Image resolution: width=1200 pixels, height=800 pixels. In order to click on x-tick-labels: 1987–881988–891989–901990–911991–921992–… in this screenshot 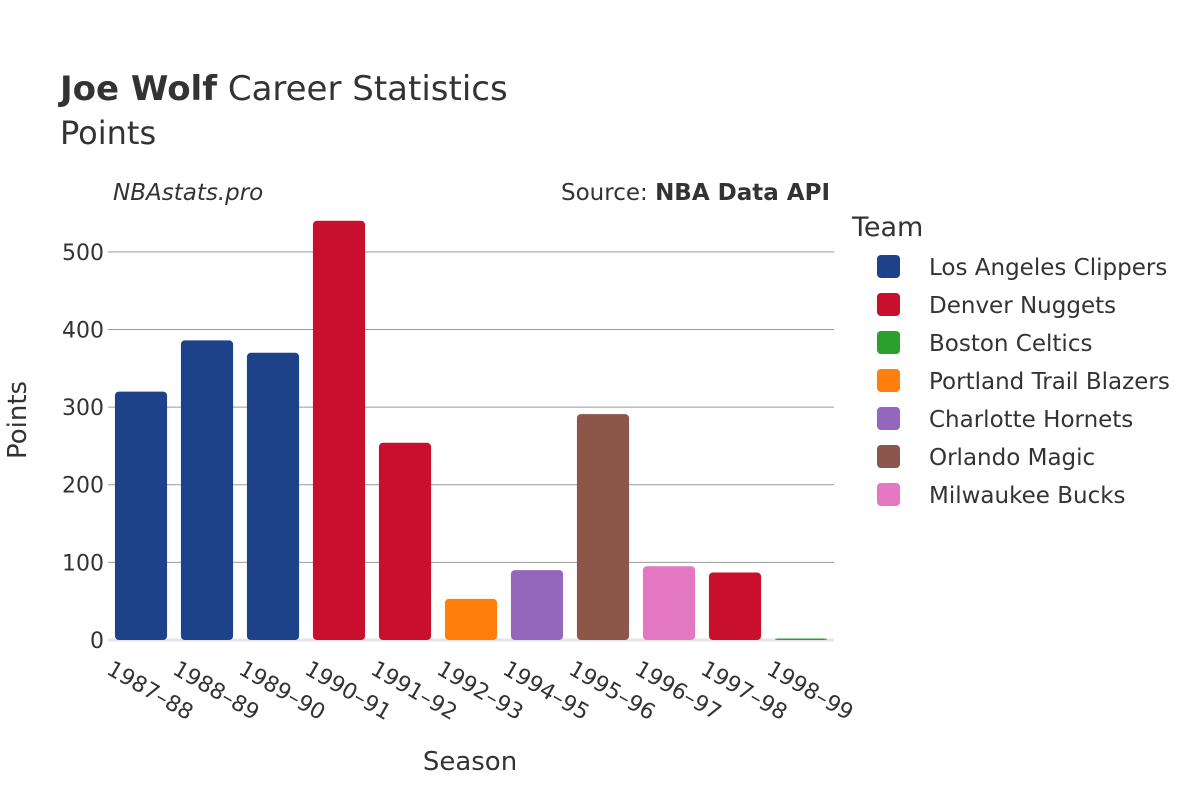, I will do `click(479, 691)`.